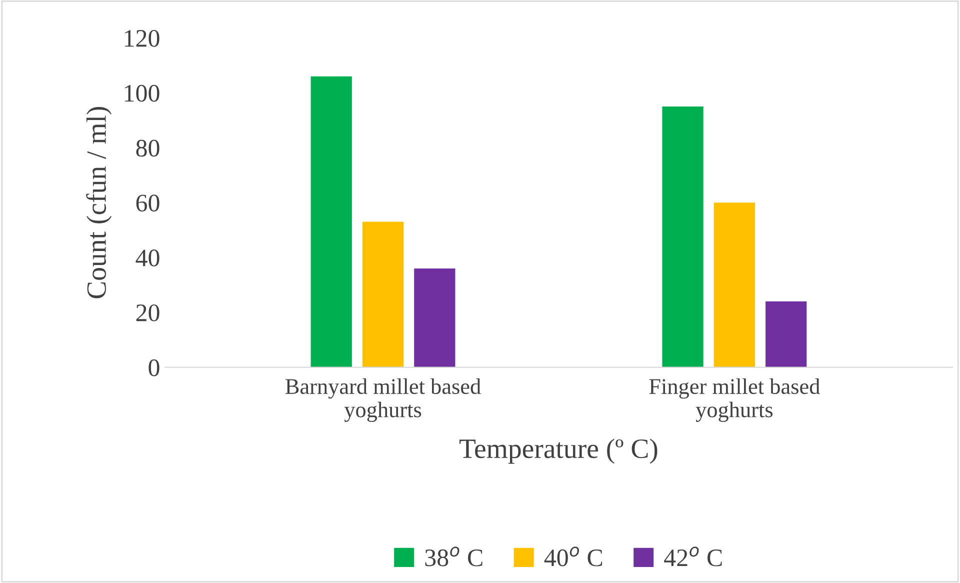 Image resolution: width=960 pixels, height=583 pixels. I want to click on legend-label: 40$^{o}$ C, so click(573, 556).